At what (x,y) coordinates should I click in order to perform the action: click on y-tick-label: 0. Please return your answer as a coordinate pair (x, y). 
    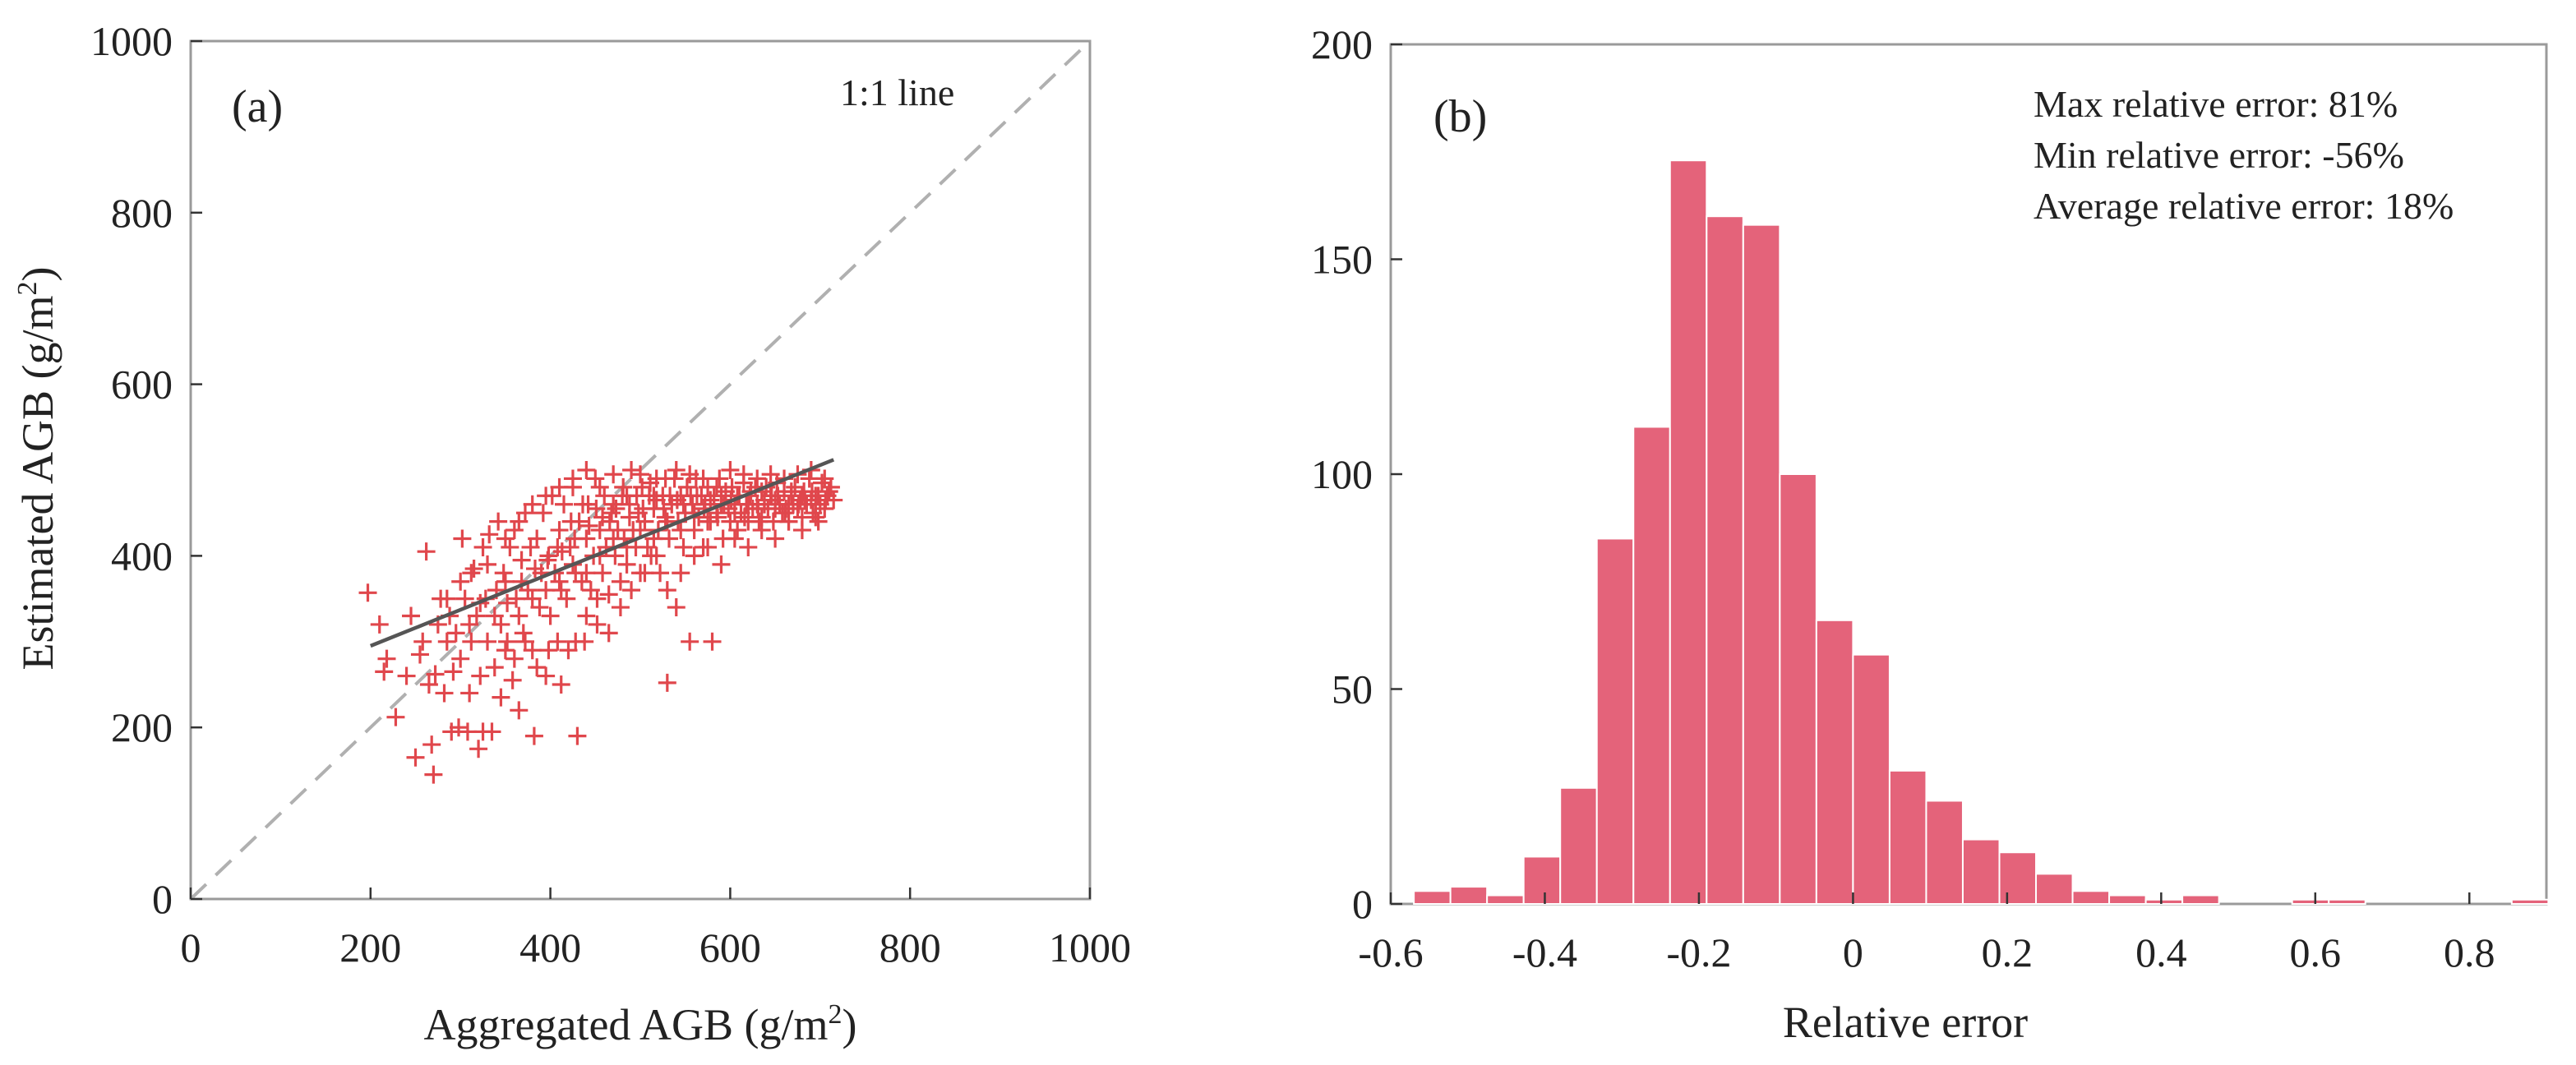
    Looking at the image, I should click on (162, 899).